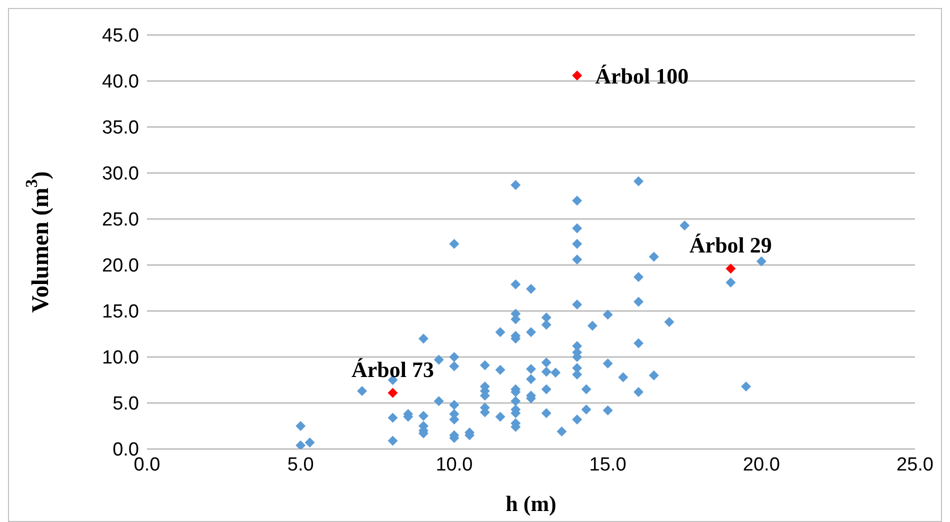 The width and height of the screenshot is (950, 522). Describe the element at coordinates (730, 245) in the screenshot. I see `annotation: Árbol 29` at that location.